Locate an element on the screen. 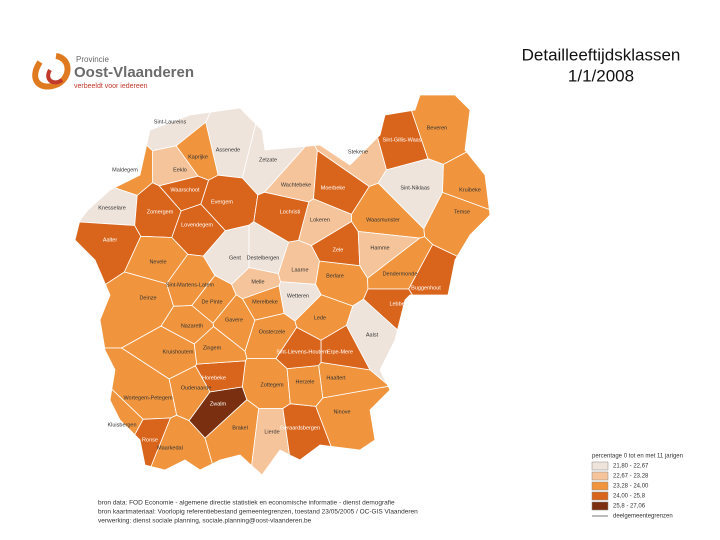 This screenshot has height=540, width=720. legend-label: 21,80 - 22,67 is located at coordinates (631, 467).